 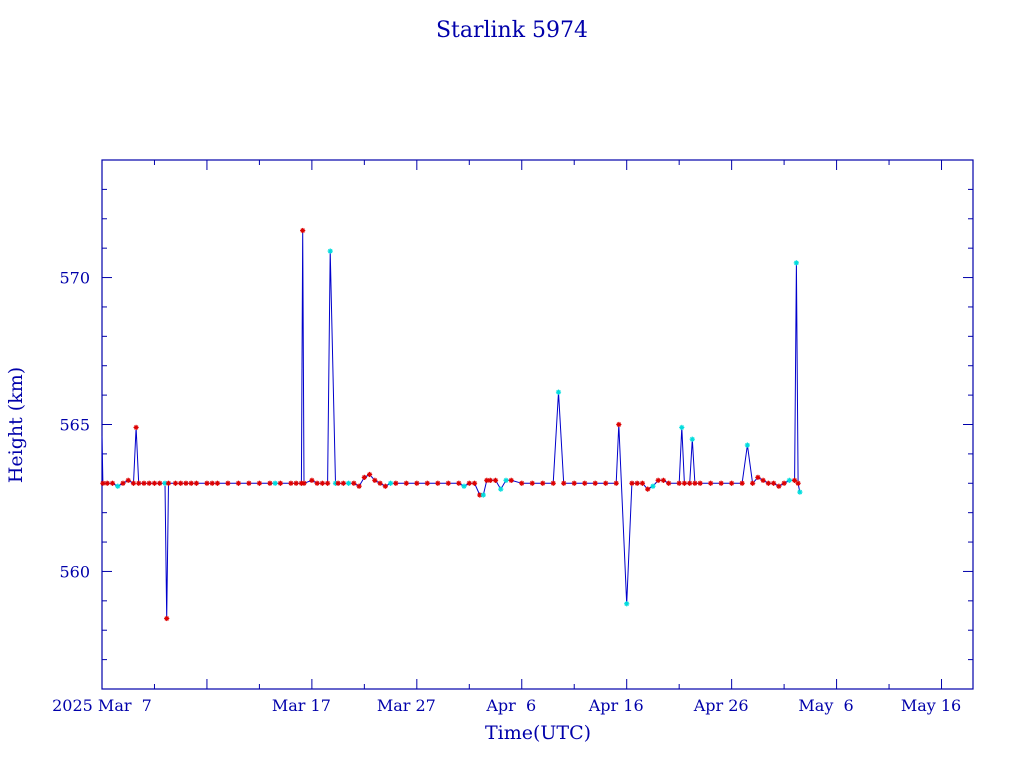 I want to click on x-tick-label: 2025 Mar 7, so click(x=102, y=705).